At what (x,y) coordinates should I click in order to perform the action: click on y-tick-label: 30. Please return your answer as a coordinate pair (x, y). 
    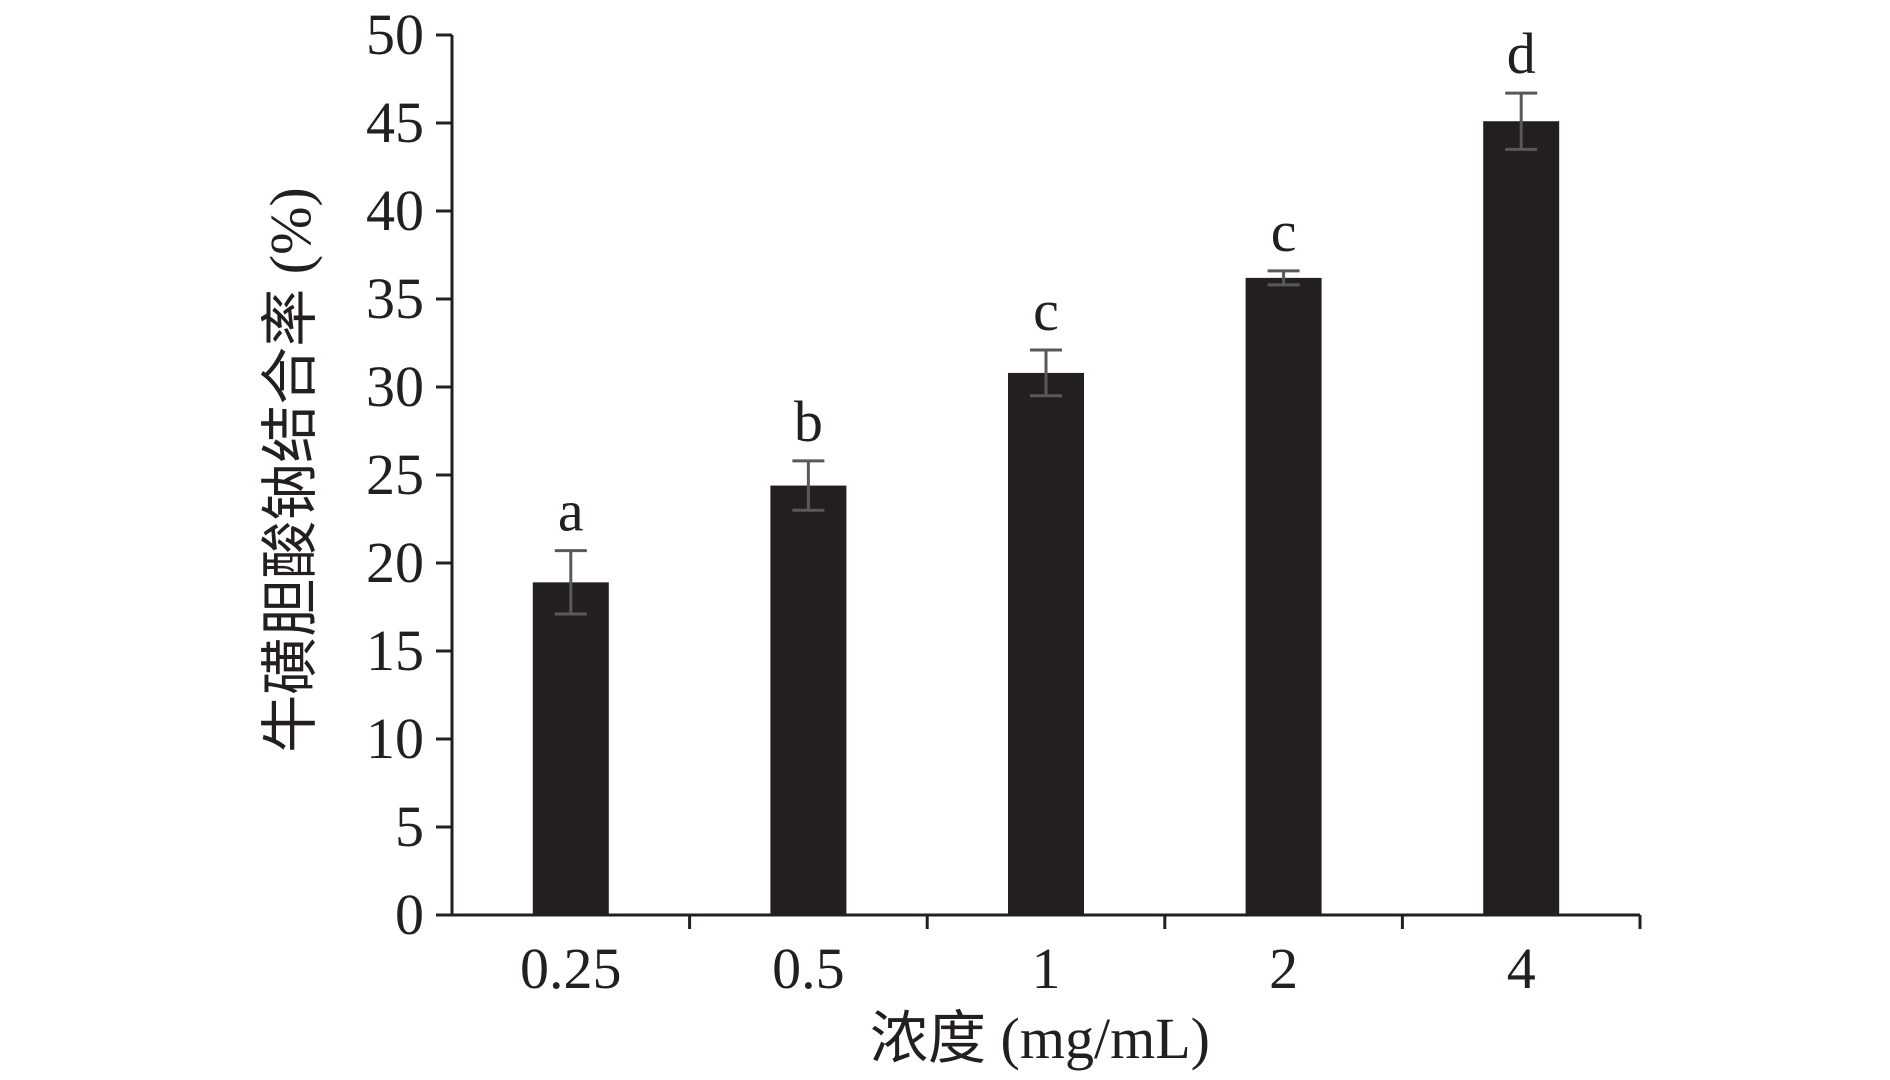
    Looking at the image, I should click on (395, 386).